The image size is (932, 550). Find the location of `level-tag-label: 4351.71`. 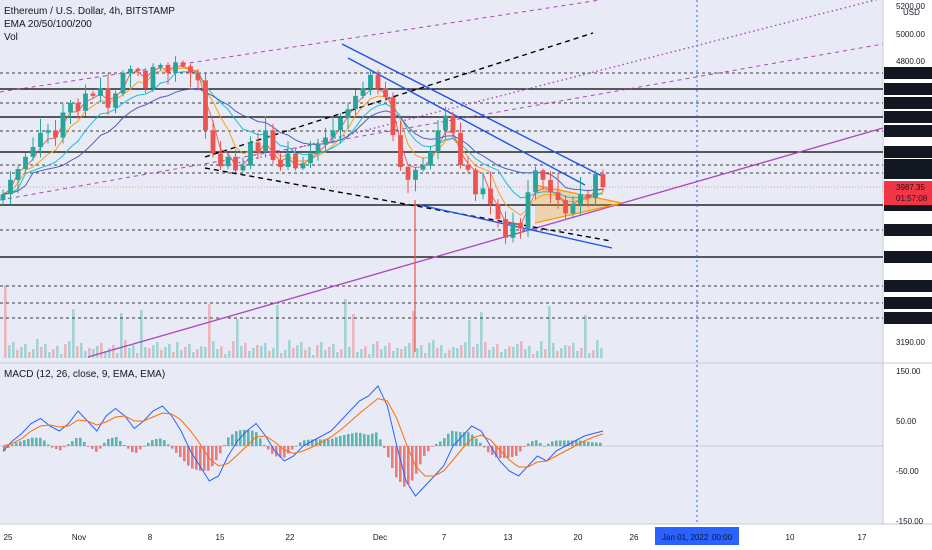

level-tag-label: 4351.71 is located at coordinates (910, 117).